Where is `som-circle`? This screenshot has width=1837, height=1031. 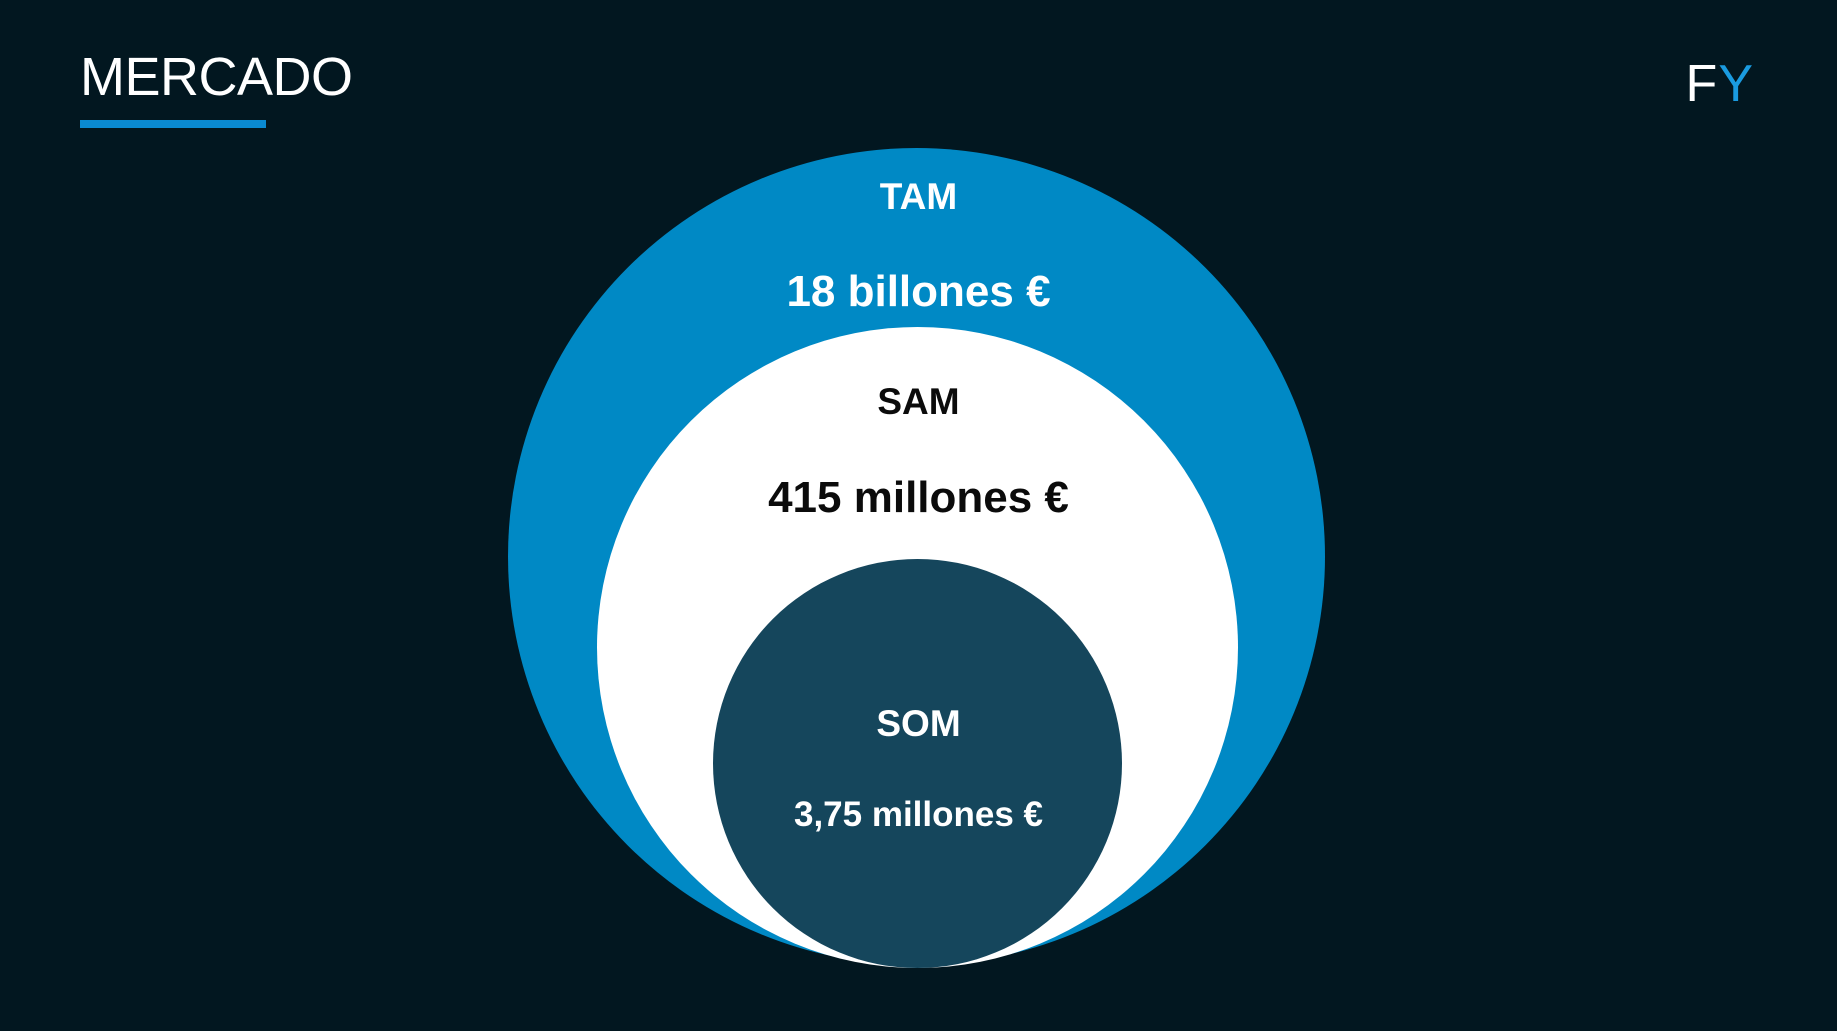 som-circle is located at coordinates (917, 763).